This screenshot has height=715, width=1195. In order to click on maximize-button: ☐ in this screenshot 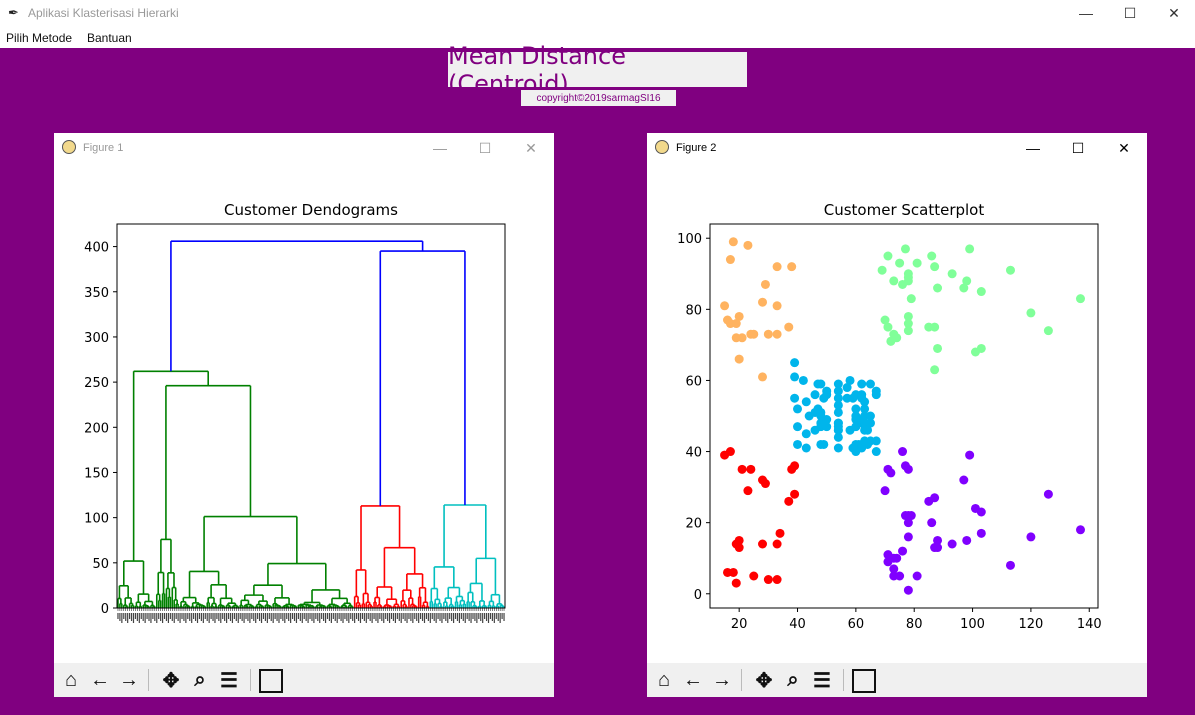, I will do `click(1130, 12)`.